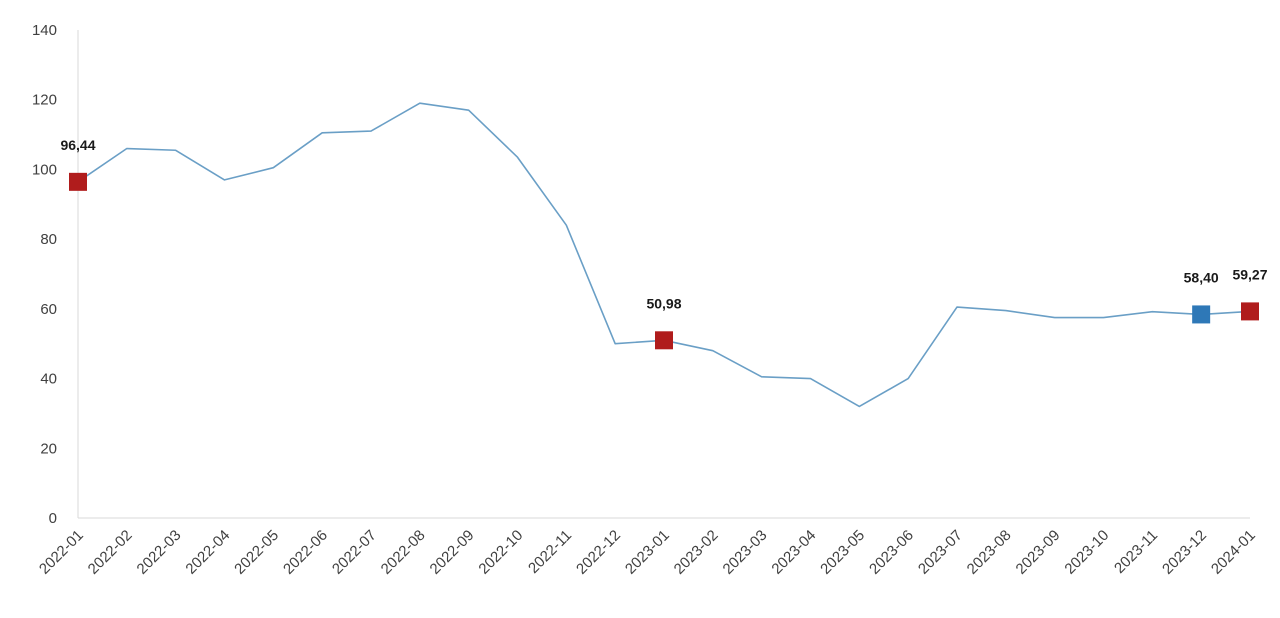 This screenshot has height=618, width=1280. Describe the element at coordinates (110, 552) in the screenshot. I see `x-tick-label: 2022-02` at that location.